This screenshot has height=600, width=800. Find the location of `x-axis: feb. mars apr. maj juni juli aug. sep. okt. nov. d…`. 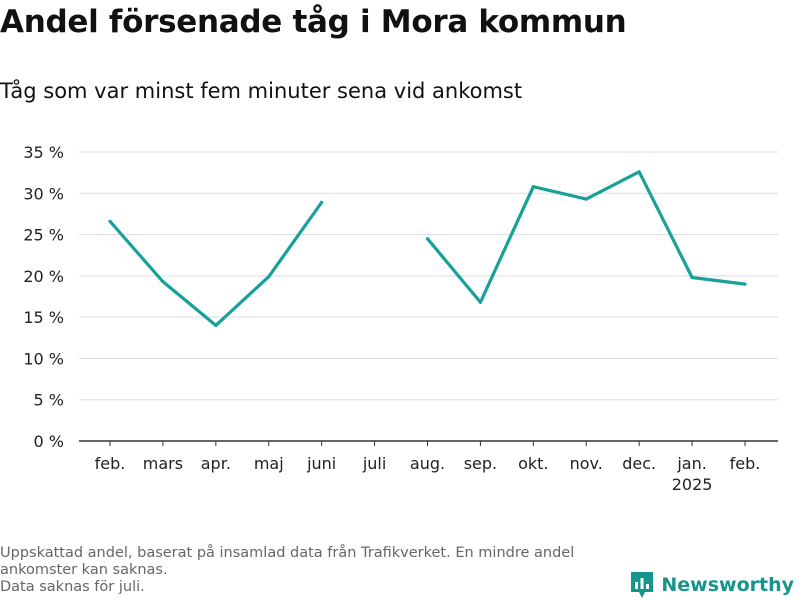

x-axis: feb. mars apr. maj juni juli aug. sep. okt. nov. d… is located at coordinates (428, 467).